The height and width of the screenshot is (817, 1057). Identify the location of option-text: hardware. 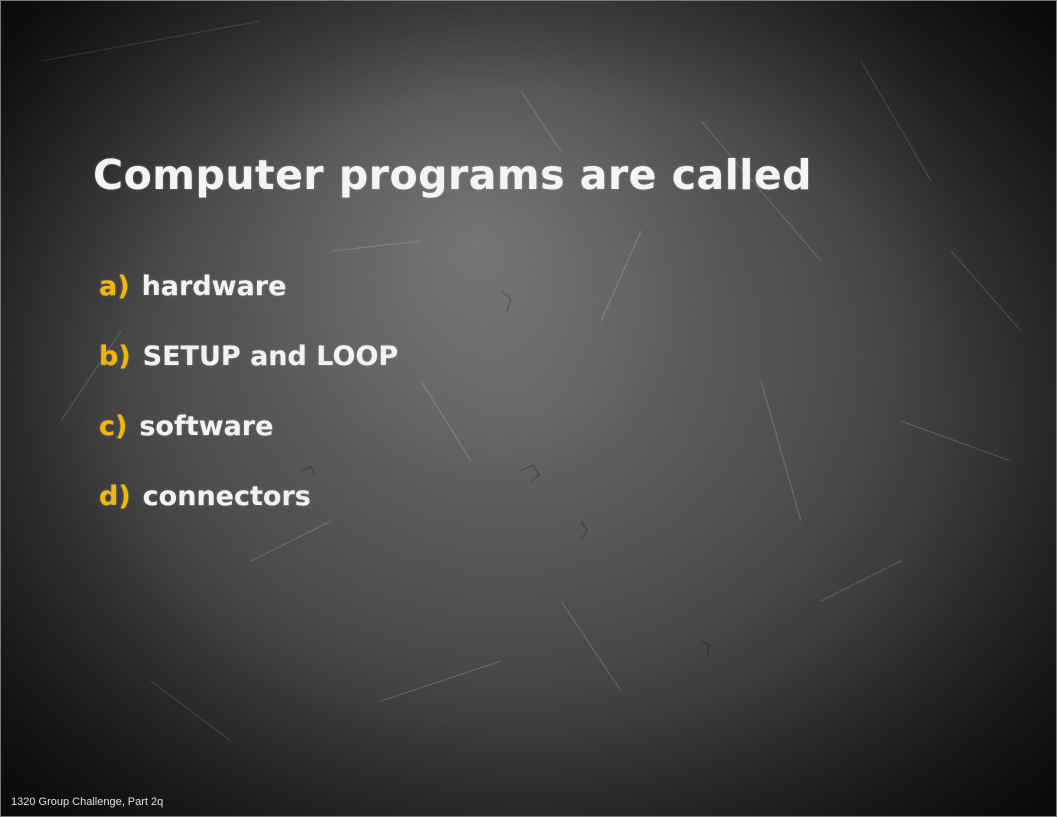
(214, 286).